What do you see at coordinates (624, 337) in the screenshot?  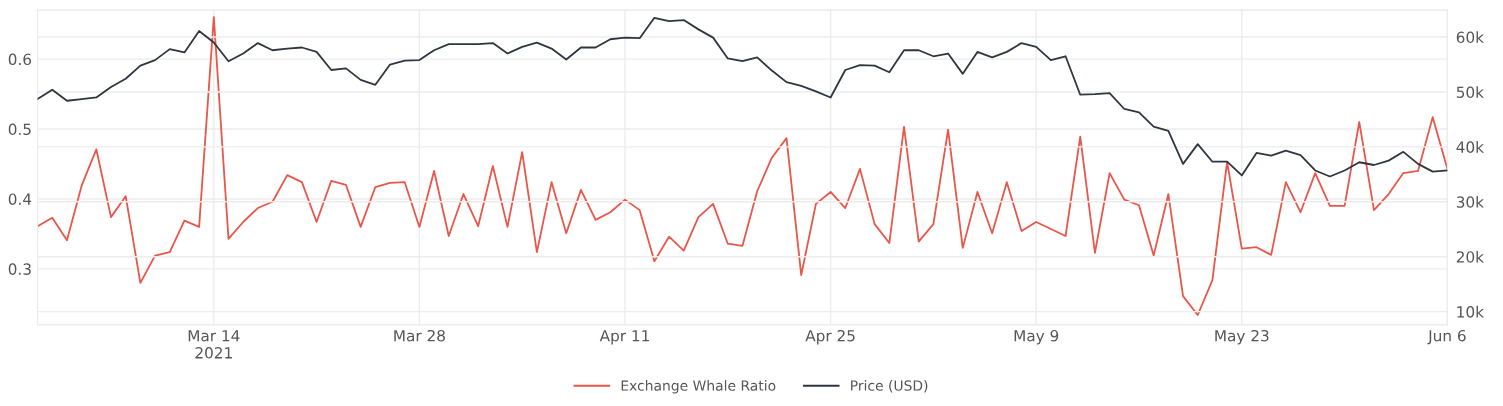 I see `x-tick-label: Apr 11` at bounding box center [624, 337].